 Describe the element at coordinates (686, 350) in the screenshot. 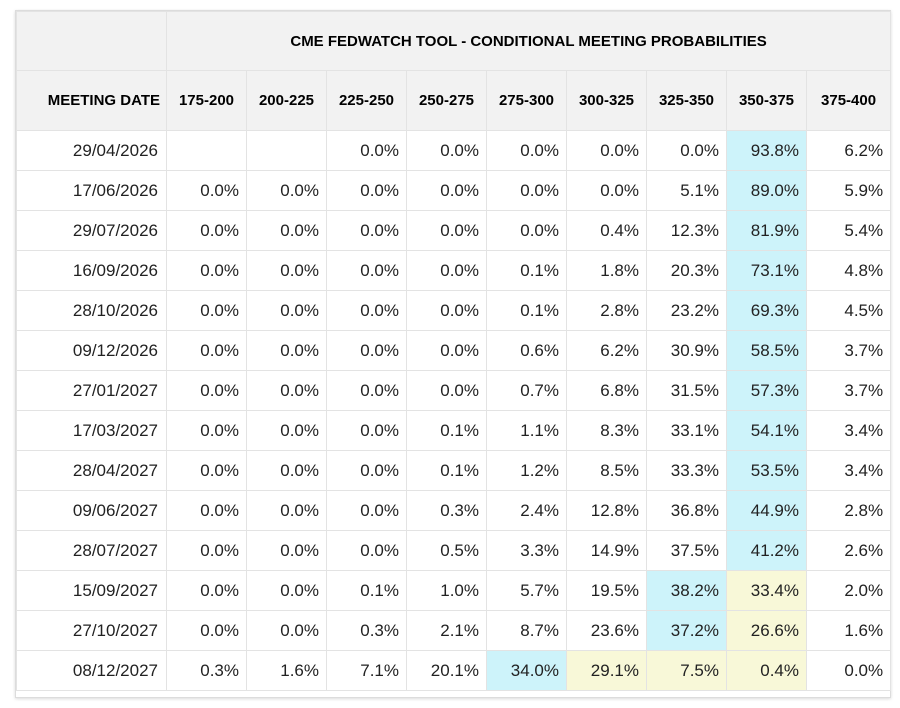

I see `probability-cell: 30.9%` at that location.